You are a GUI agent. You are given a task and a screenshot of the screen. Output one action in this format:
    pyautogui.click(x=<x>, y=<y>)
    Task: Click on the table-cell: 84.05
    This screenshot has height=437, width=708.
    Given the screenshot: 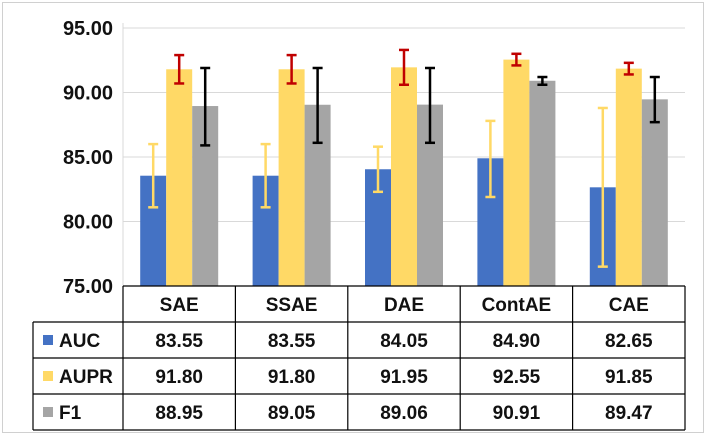 What is the action you would take?
    pyautogui.click(x=404, y=341)
    